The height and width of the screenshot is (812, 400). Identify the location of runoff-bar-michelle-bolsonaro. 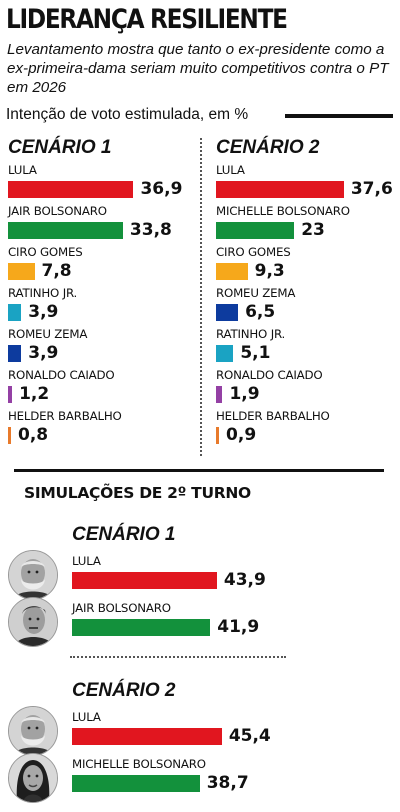
(136, 783).